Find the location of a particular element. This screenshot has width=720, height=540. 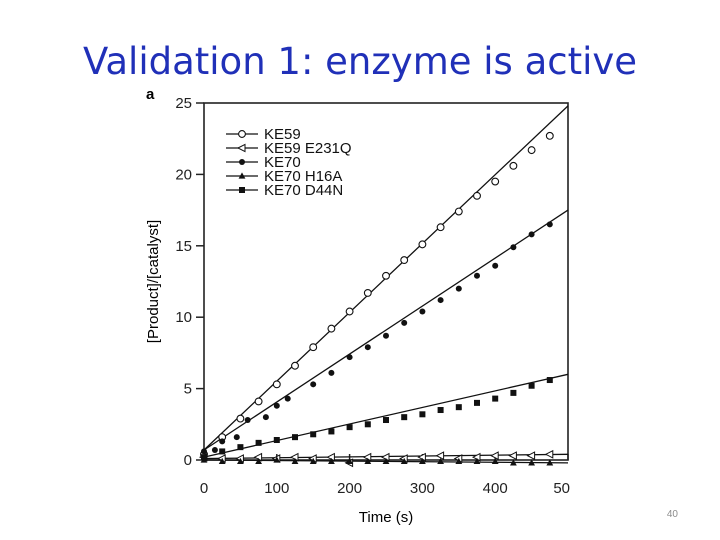

x-tick-label: 300 is located at coordinates (422, 488).